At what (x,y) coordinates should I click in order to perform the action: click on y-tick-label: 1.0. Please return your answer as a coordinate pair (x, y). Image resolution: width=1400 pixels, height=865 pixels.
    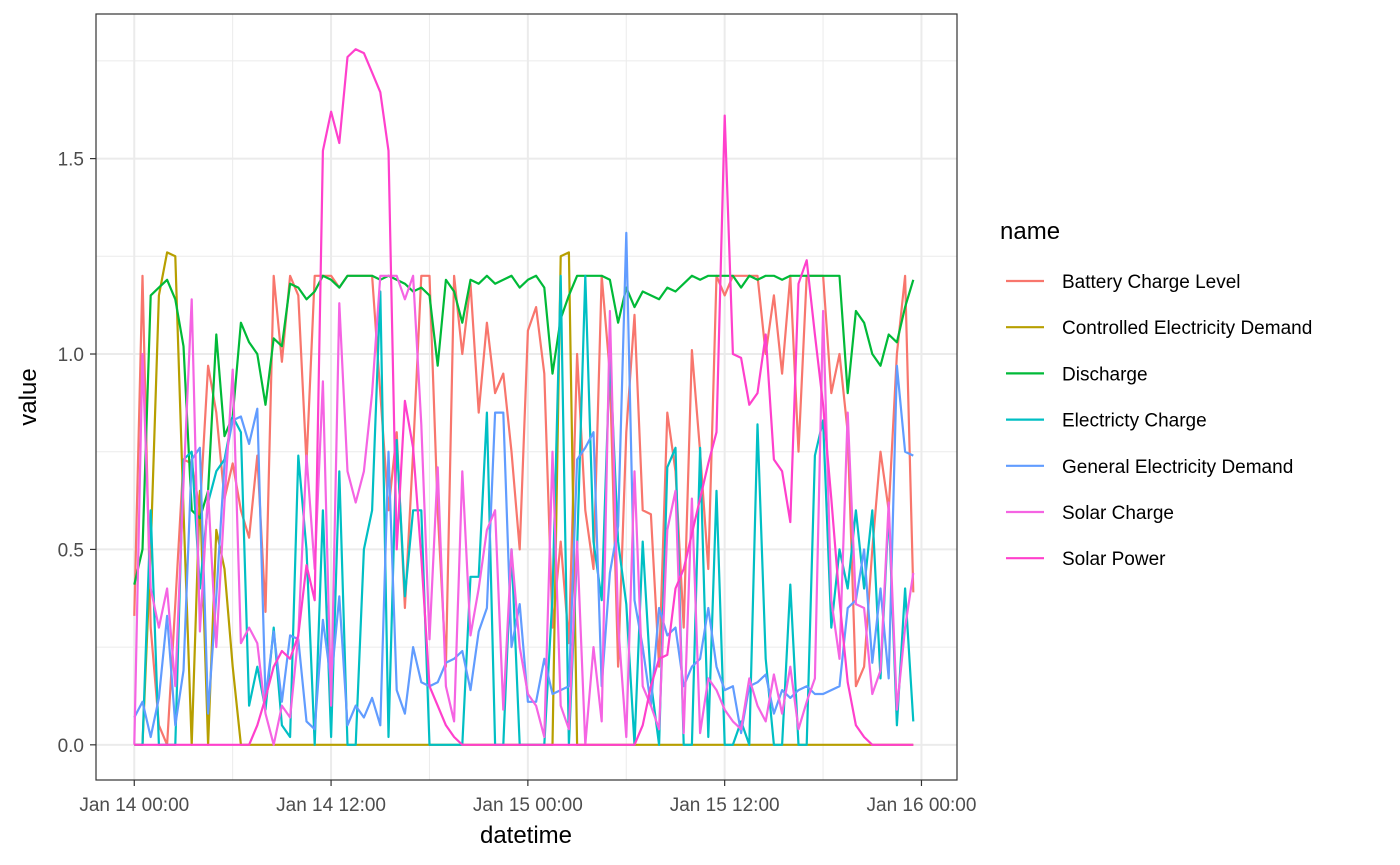
    Looking at the image, I should click on (71, 355).